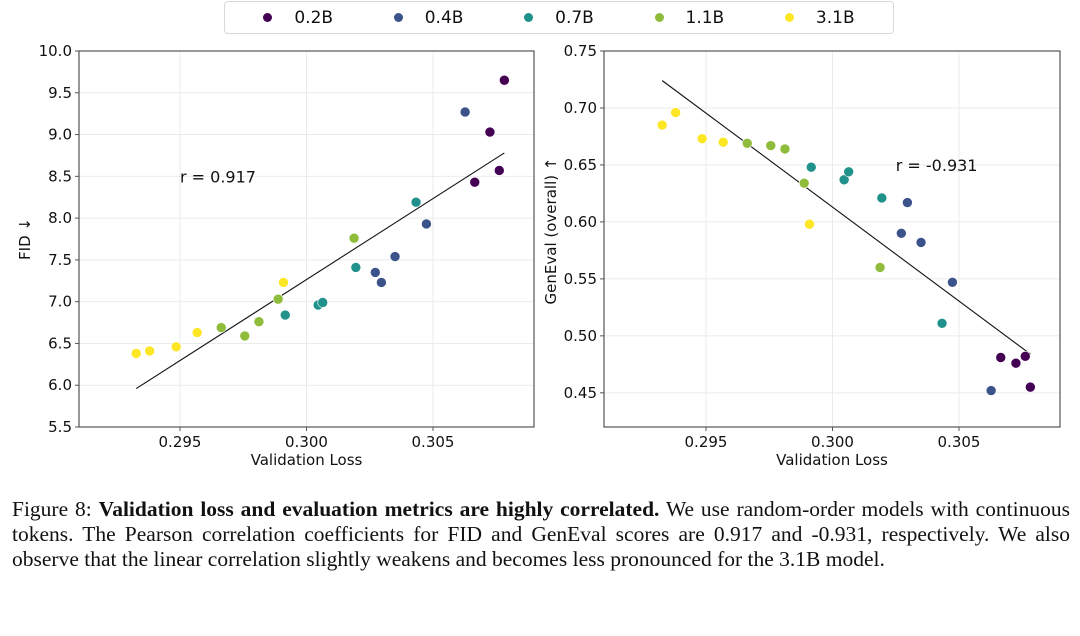 Image resolution: width=1080 pixels, height=636 pixels. I want to click on legend: 0.2B 0.4B 0.7B 1.1B 3.1B, so click(559, 17).